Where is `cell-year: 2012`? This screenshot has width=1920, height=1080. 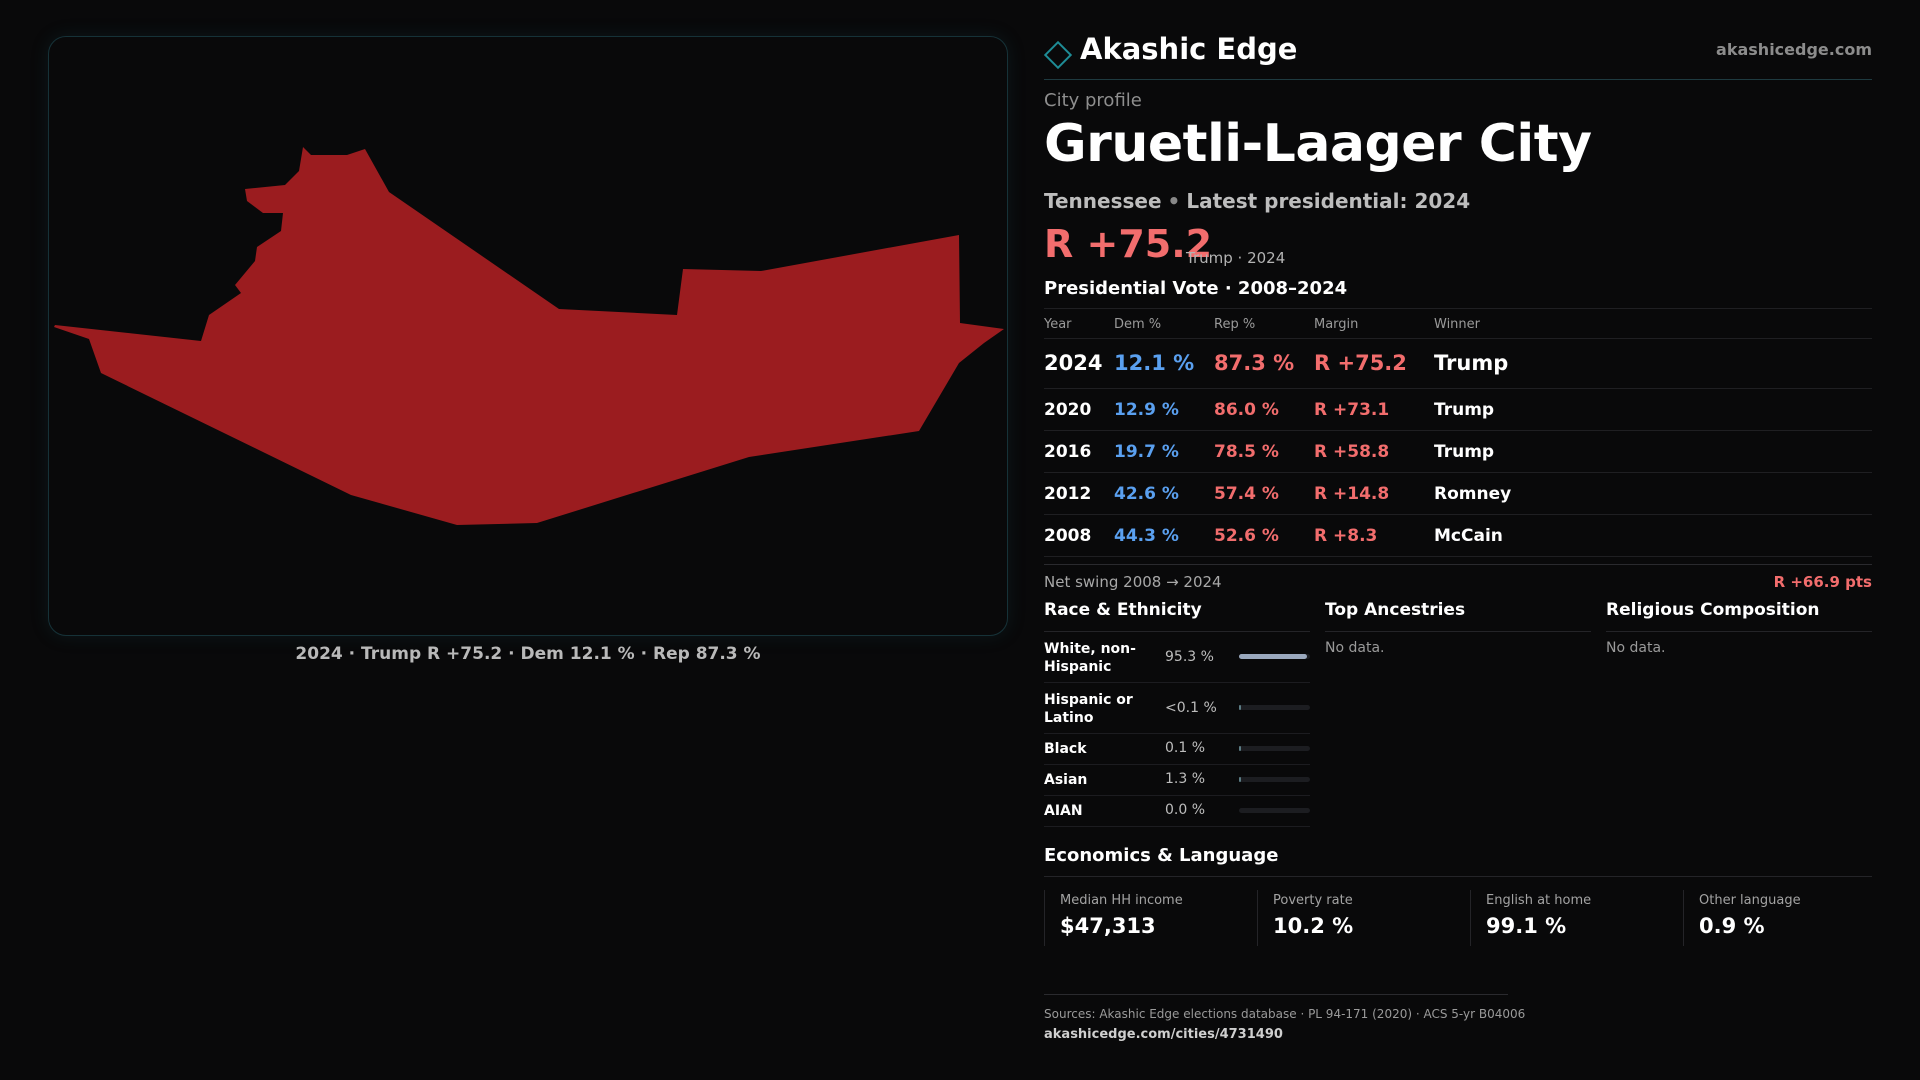 cell-year: 2012 is located at coordinates (1068, 494).